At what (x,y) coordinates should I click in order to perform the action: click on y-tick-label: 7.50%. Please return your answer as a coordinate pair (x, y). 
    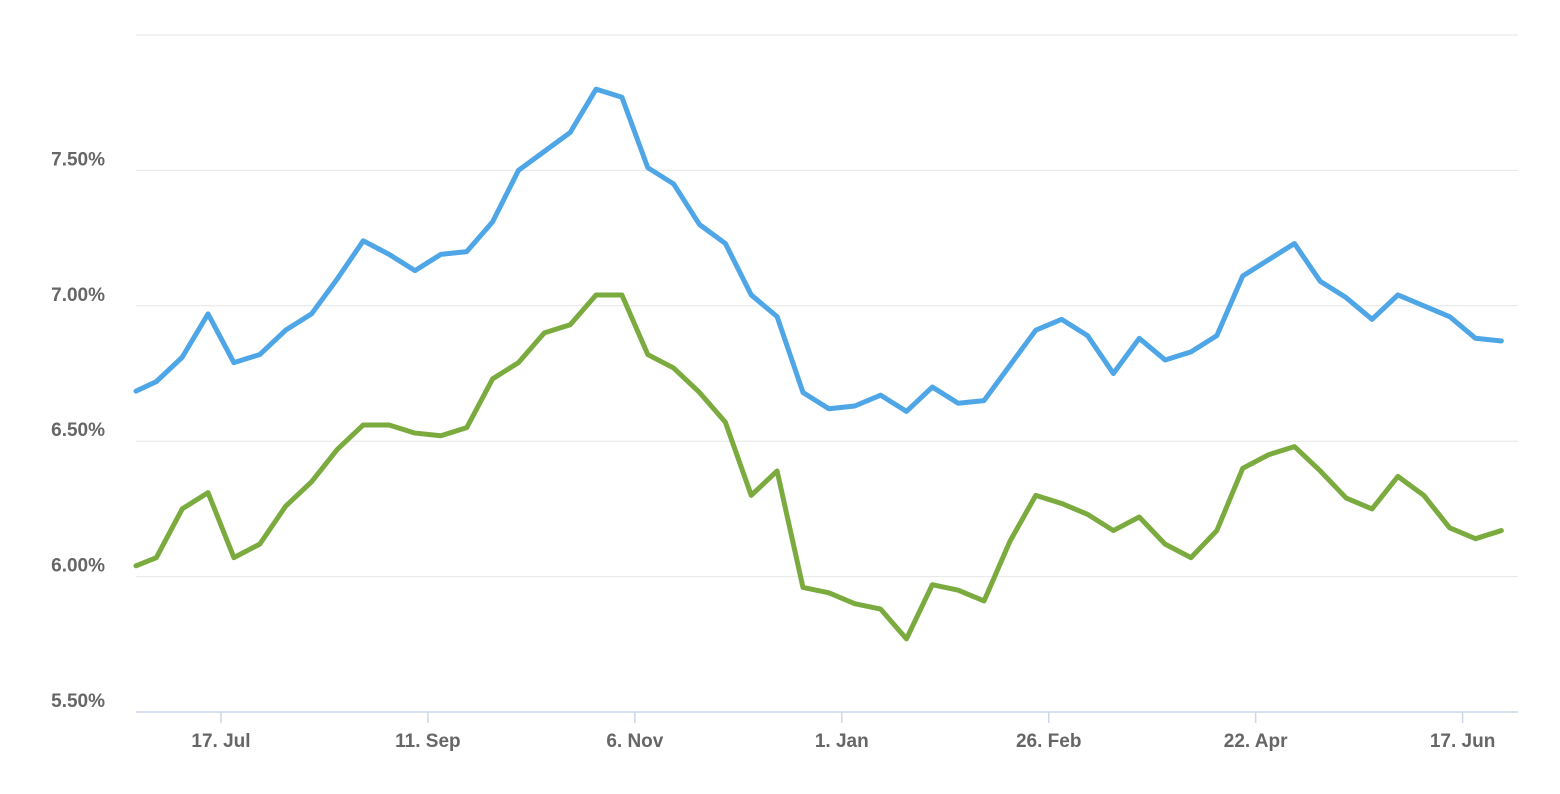
    Looking at the image, I should click on (78, 159).